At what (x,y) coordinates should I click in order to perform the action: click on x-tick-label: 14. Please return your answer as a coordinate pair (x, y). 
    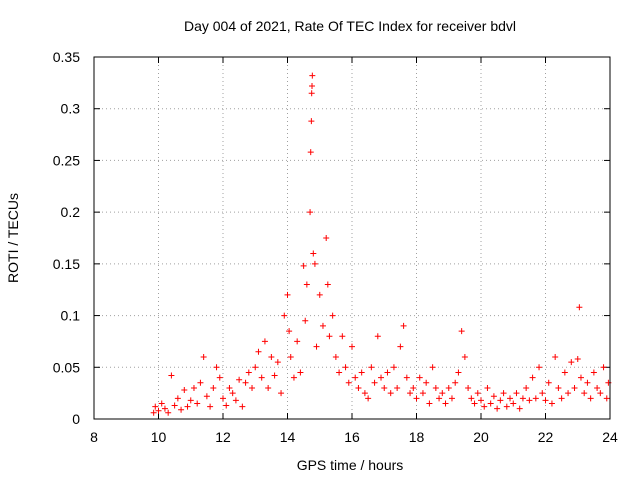
    Looking at the image, I should click on (288, 437).